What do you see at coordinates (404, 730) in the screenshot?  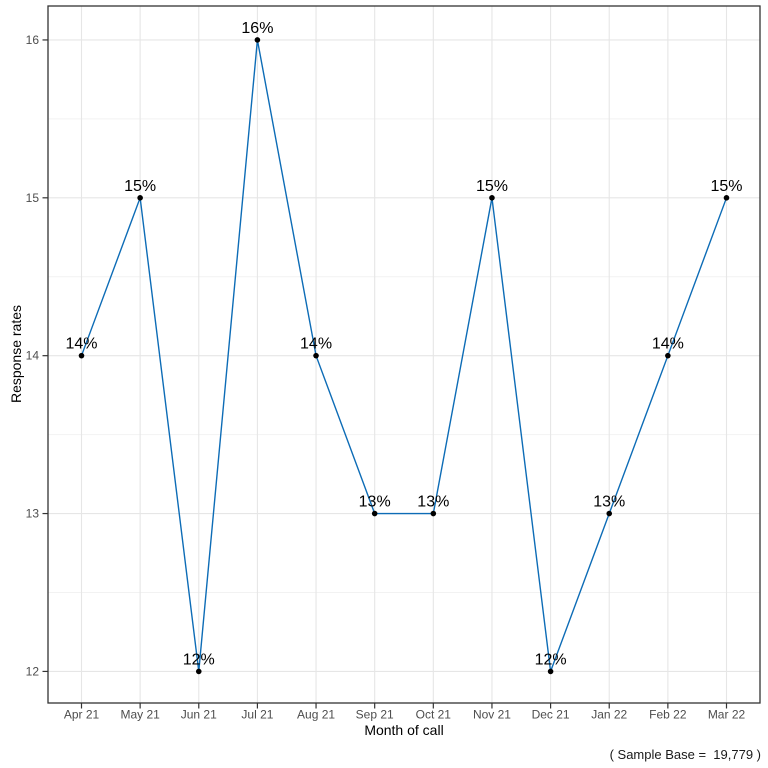 I see `x-axis-title: Month of call` at bounding box center [404, 730].